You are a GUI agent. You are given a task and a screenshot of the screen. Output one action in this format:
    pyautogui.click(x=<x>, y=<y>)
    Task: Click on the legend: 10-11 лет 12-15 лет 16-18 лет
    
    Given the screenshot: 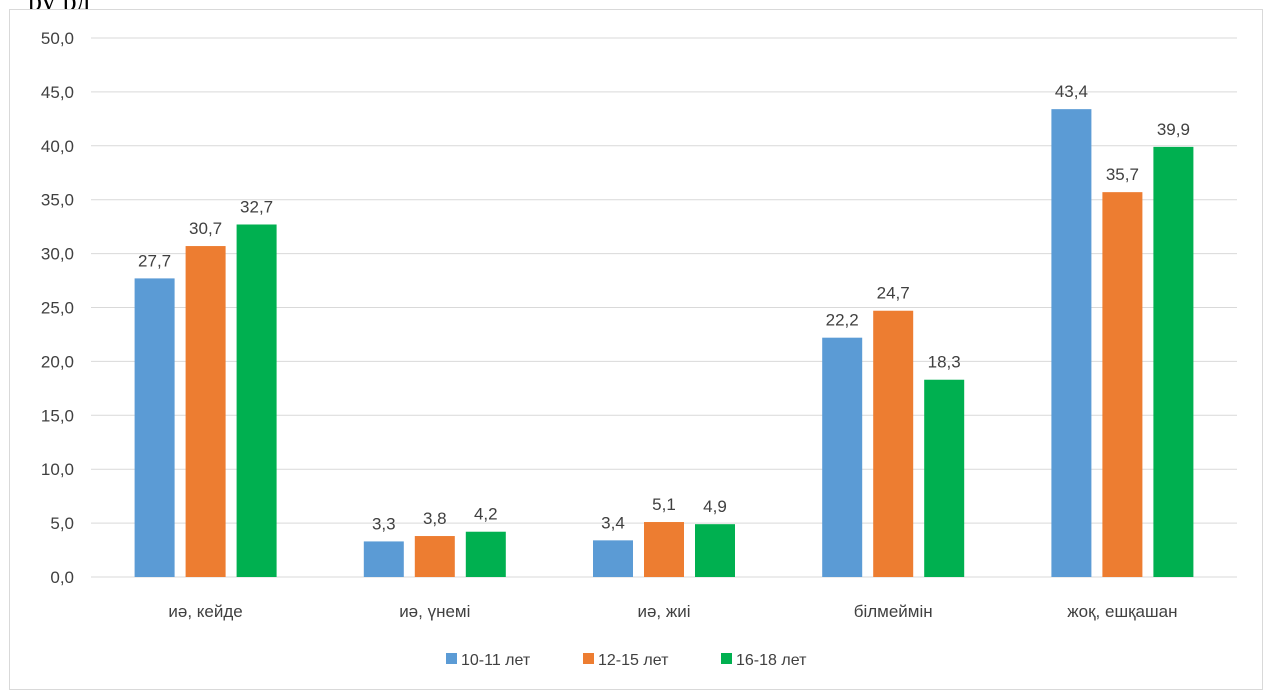 What is the action you would take?
    pyautogui.click(x=626, y=660)
    